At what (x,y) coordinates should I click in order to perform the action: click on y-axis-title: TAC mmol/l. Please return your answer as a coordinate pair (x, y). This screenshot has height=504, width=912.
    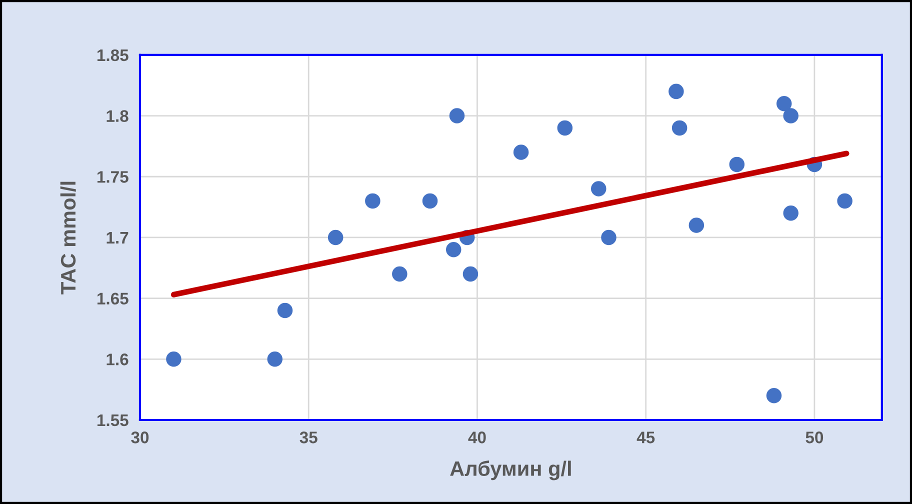
    Looking at the image, I should click on (68, 238).